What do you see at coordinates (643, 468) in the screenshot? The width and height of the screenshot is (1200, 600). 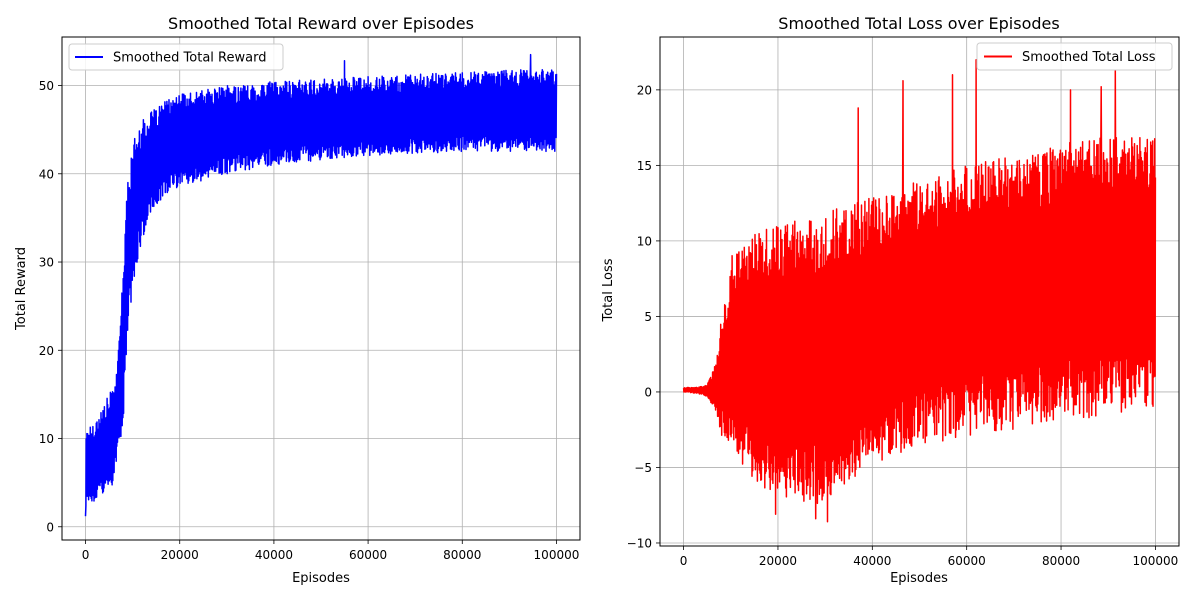 I see `y-tick-label: −5` at bounding box center [643, 468].